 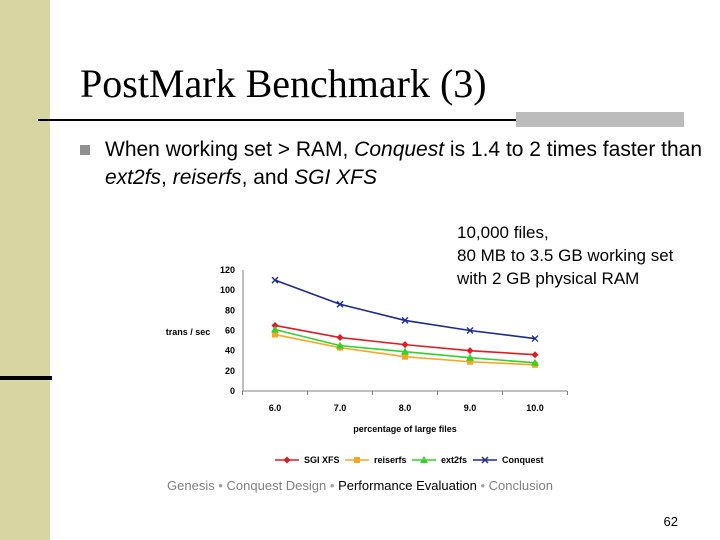 I want to click on series-group, so click(x=405, y=322).